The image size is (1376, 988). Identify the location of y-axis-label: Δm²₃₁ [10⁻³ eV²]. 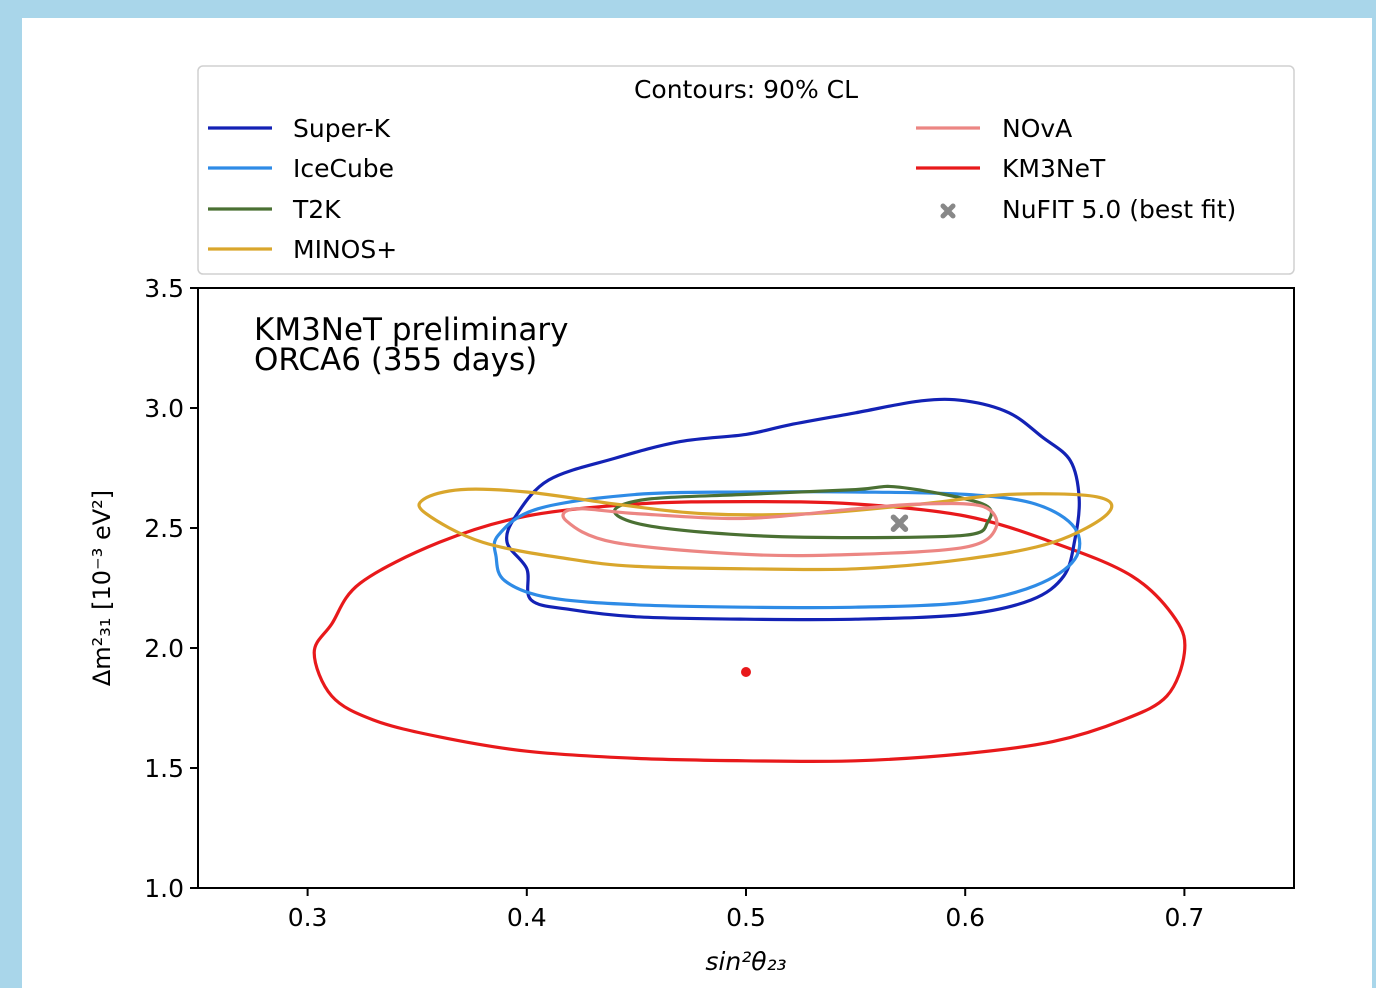
(102, 588).